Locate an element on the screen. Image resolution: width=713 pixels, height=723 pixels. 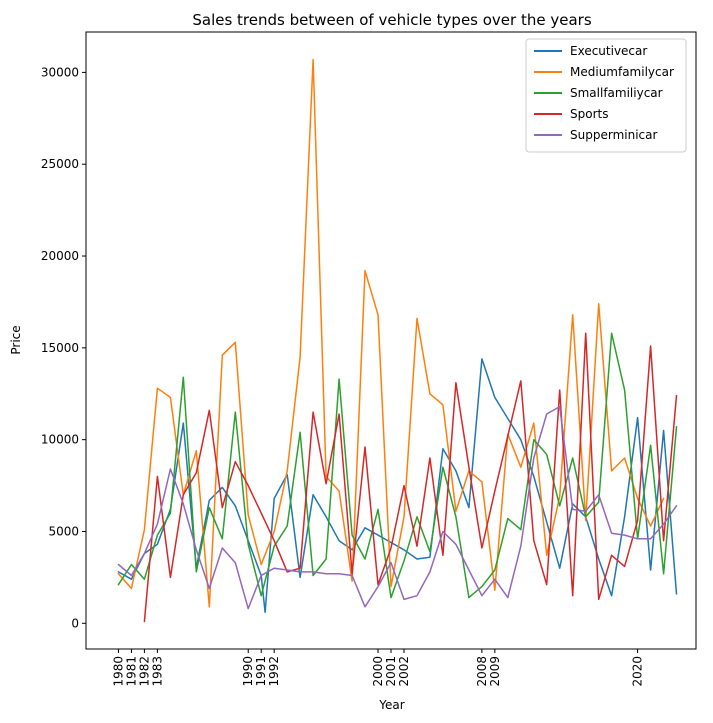
y-tick-label: 25000 is located at coordinates (60, 164).